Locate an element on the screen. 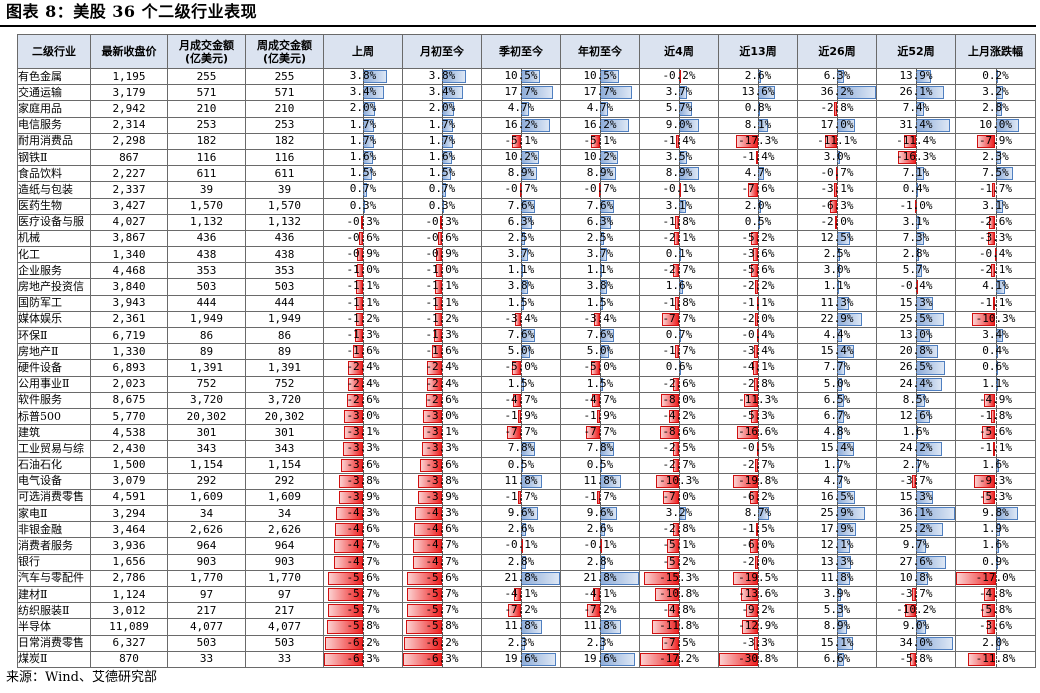 The image size is (1040, 693). return-cell: 5.7% is located at coordinates (679, 109).